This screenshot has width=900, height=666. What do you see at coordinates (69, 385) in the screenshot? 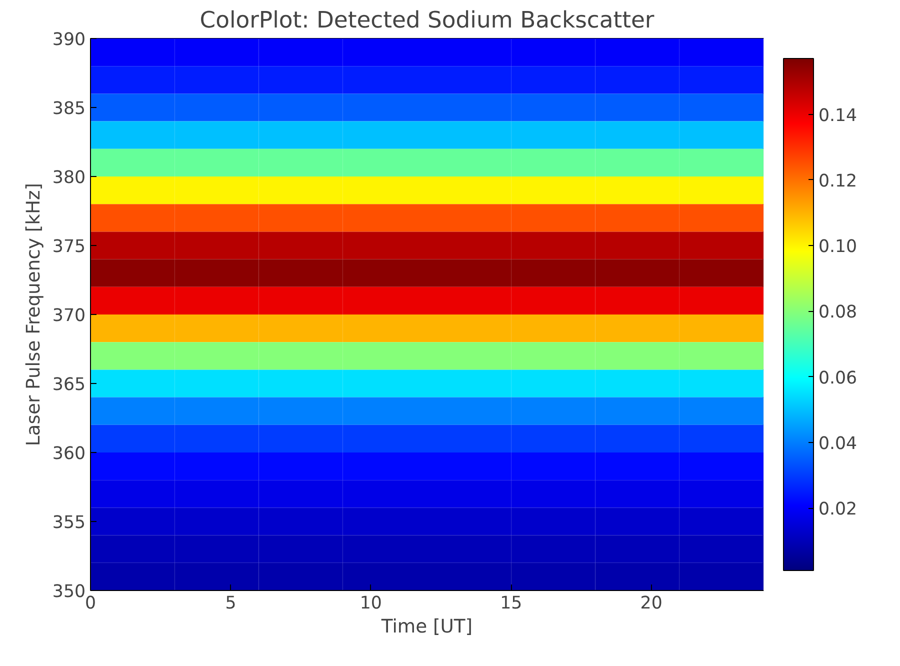
I see `y-tick-label: 365` at bounding box center [69, 385].